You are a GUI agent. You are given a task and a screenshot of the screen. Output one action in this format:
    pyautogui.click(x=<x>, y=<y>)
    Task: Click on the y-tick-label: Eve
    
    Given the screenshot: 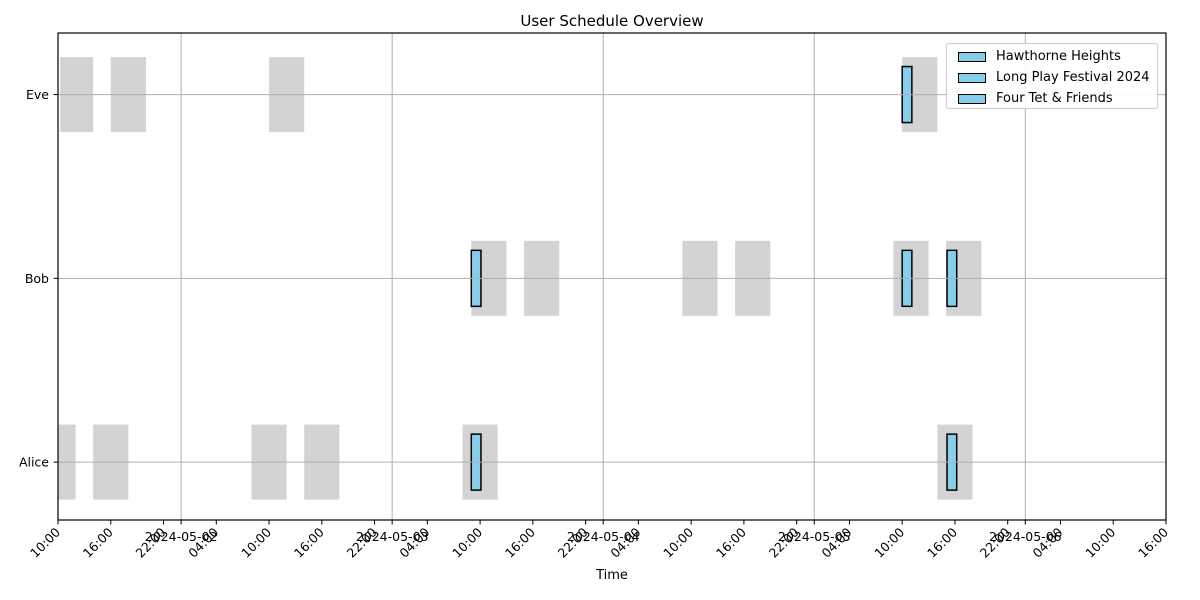 What is the action you would take?
    pyautogui.click(x=37, y=94)
    